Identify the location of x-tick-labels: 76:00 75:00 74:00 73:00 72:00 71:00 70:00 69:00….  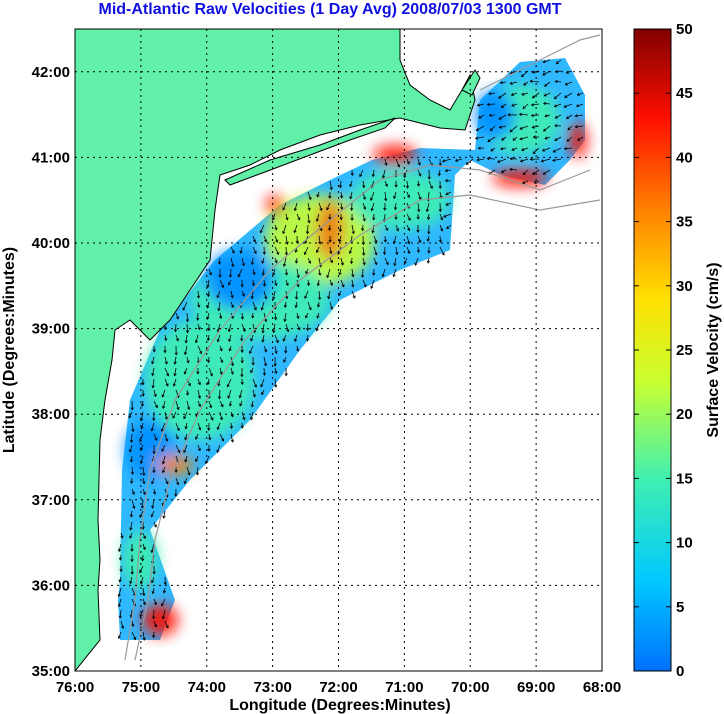
(338, 687).